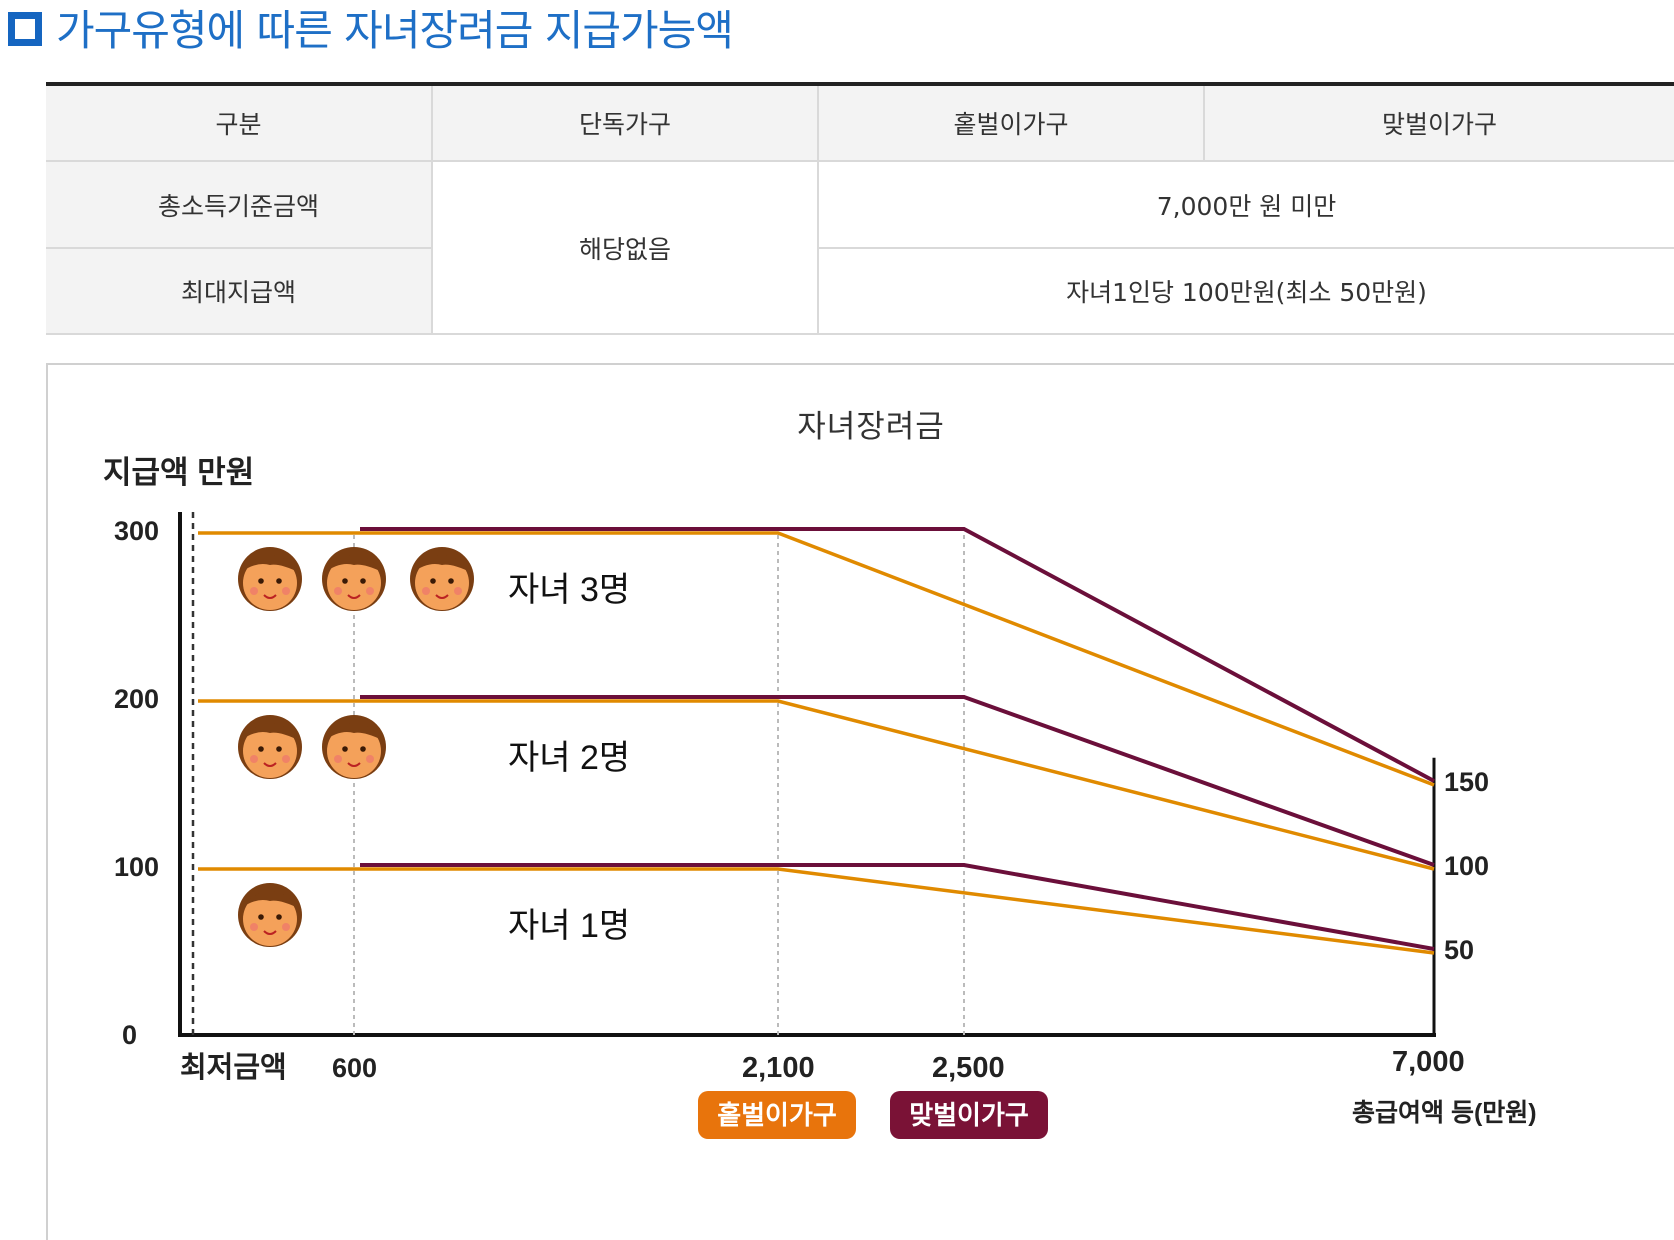 Image resolution: width=1674 pixels, height=1240 pixels. What do you see at coordinates (1011, 123) in the screenshot?
I see `header-holbeol: 홑벌이가구` at bounding box center [1011, 123].